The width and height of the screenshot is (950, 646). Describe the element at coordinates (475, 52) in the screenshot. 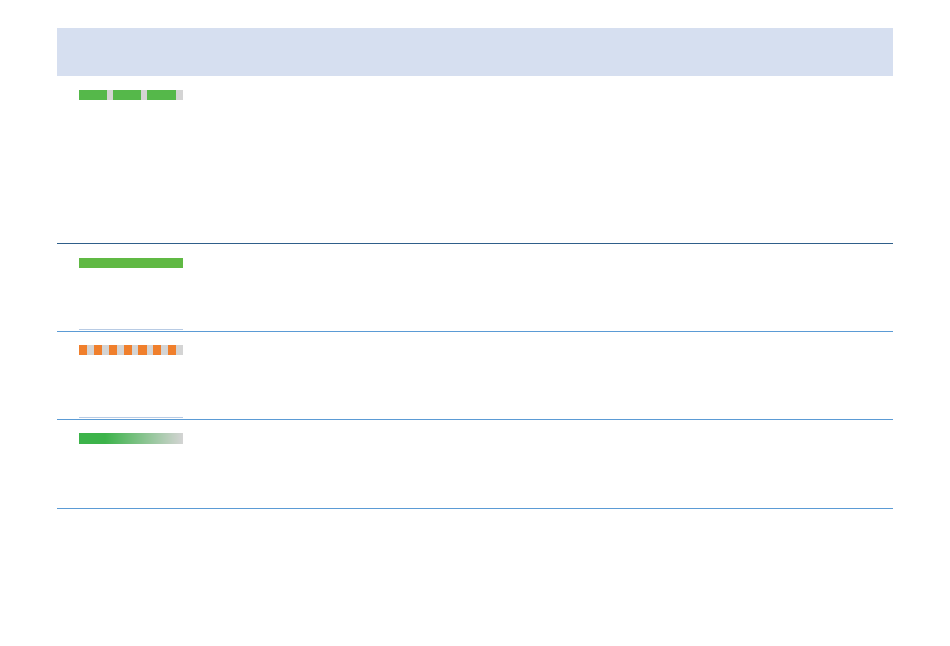

I see `table-header` at that location.